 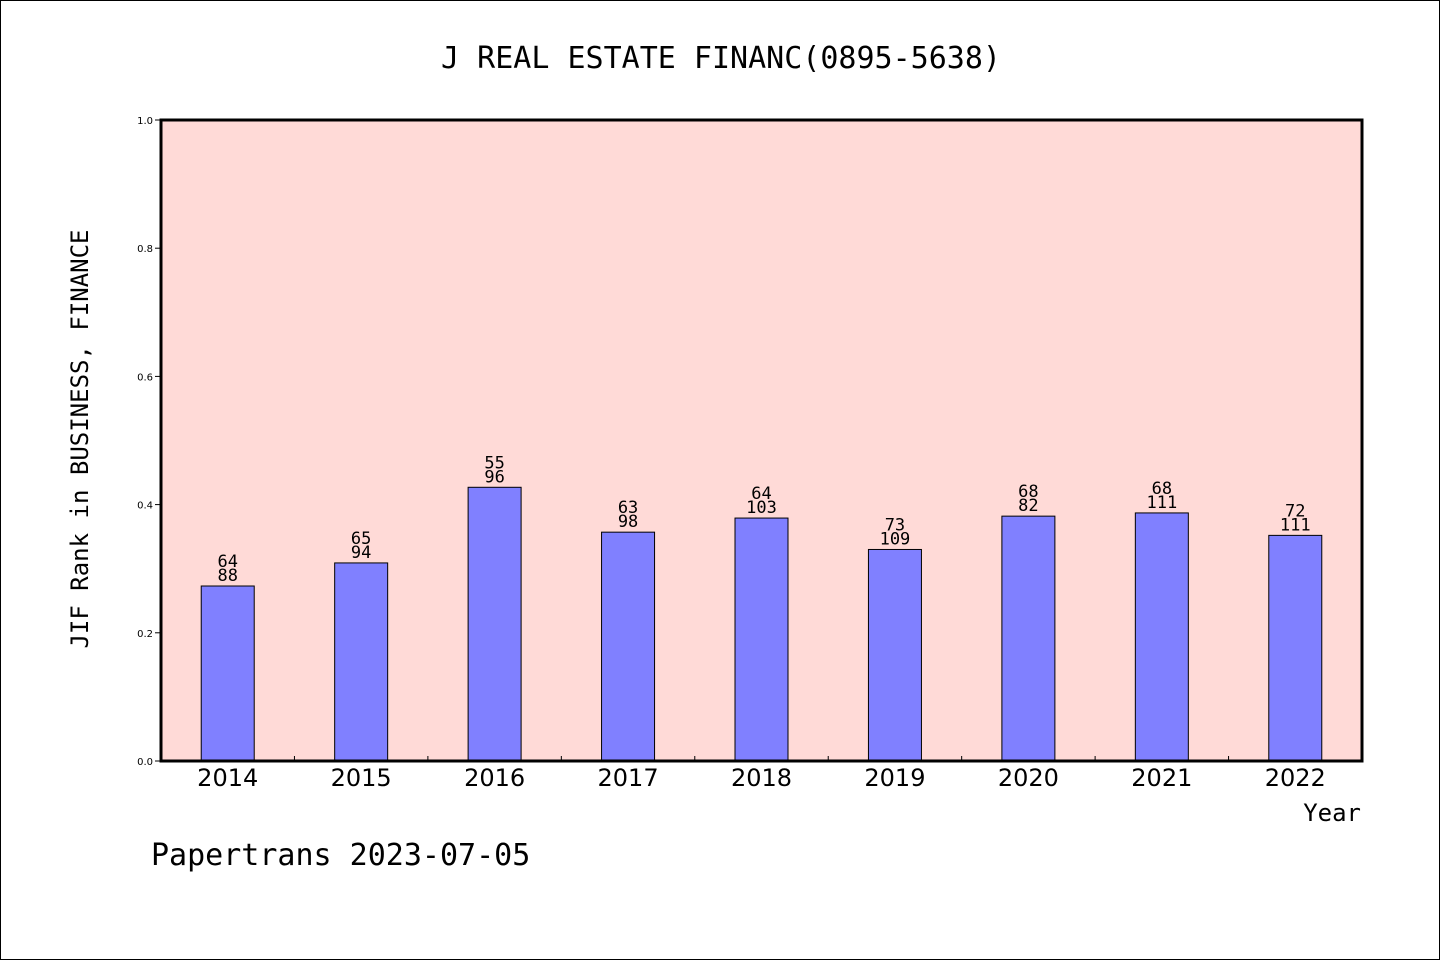 I want to click on x-tick-label: 2019, so click(x=894, y=778).